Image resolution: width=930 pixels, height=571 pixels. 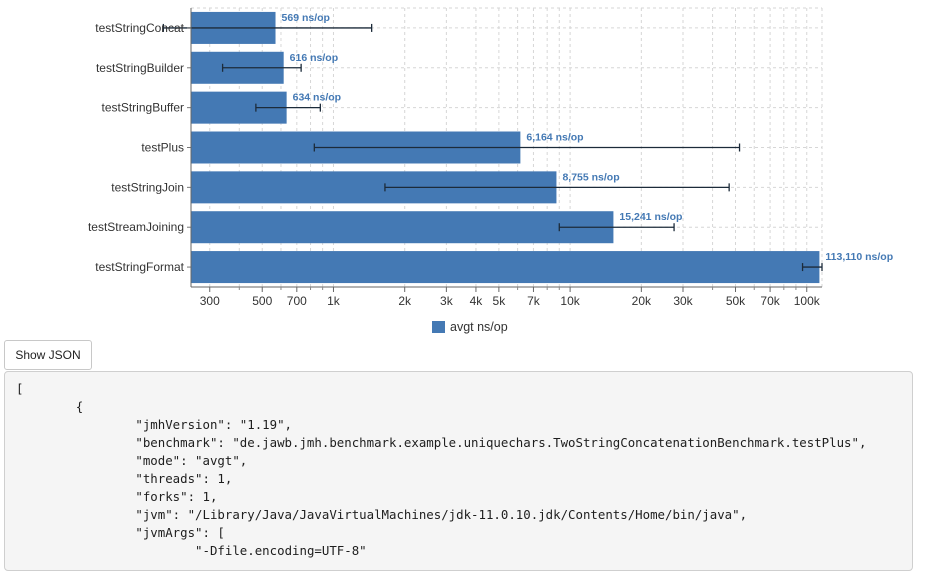 I want to click on value-label: 634 ns/op, so click(x=317, y=98).